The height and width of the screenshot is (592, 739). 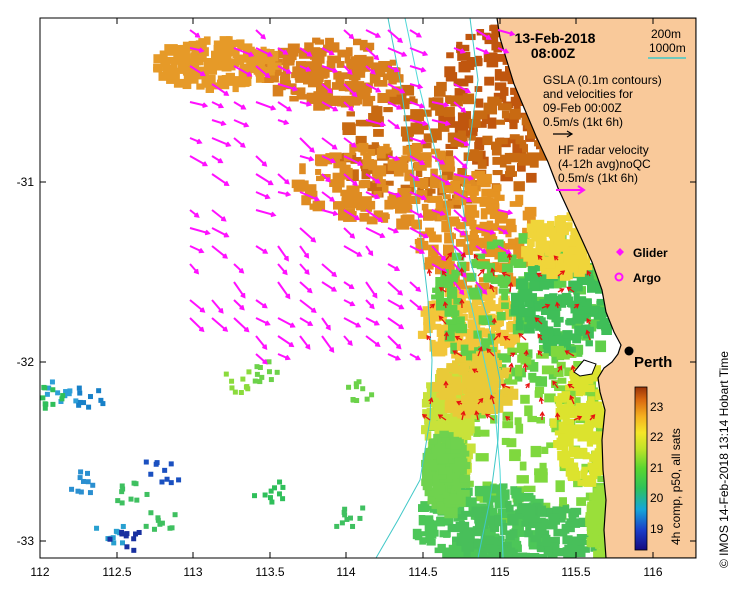 What do you see at coordinates (666, 34) in the screenshot?
I see `depth-label-200: 200m` at bounding box center [666, 34].